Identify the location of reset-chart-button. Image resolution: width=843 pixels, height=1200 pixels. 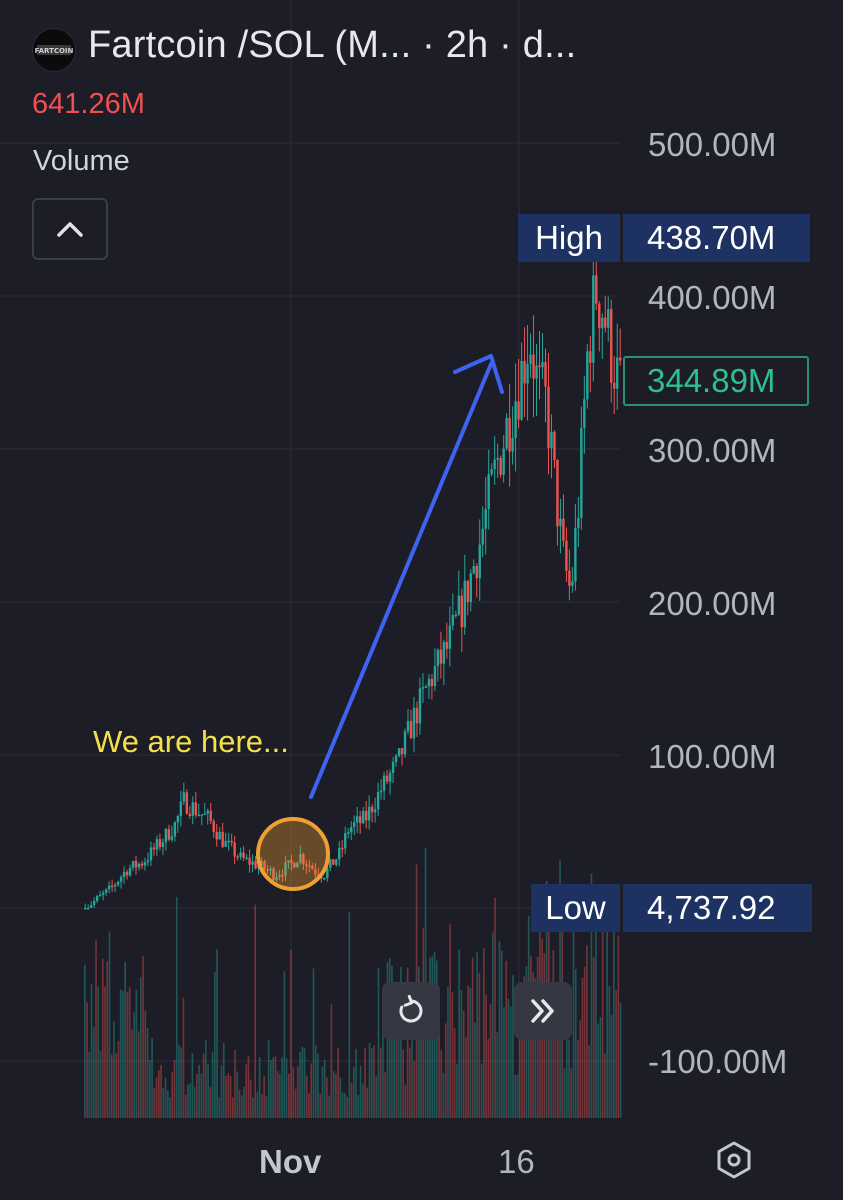
(411, 1011).